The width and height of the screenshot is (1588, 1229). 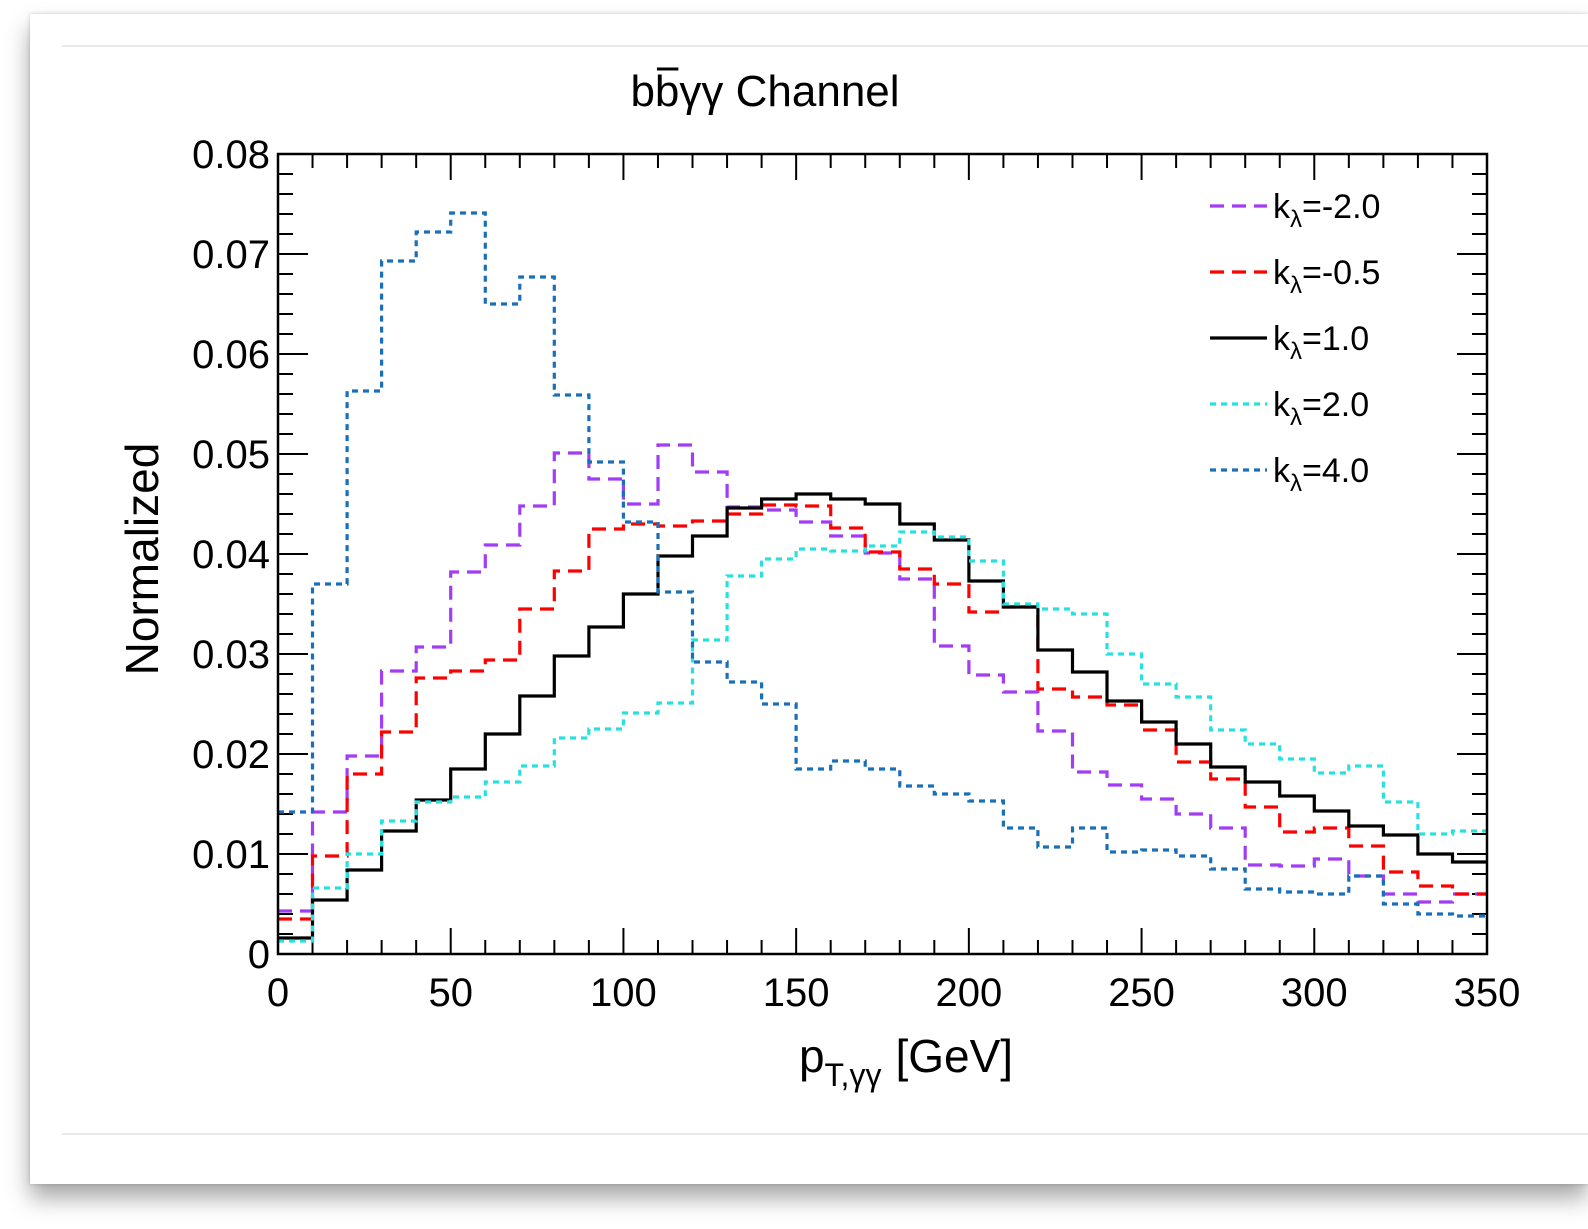 I want to click on x-tick-label: 50, so click(x=450, y=993).